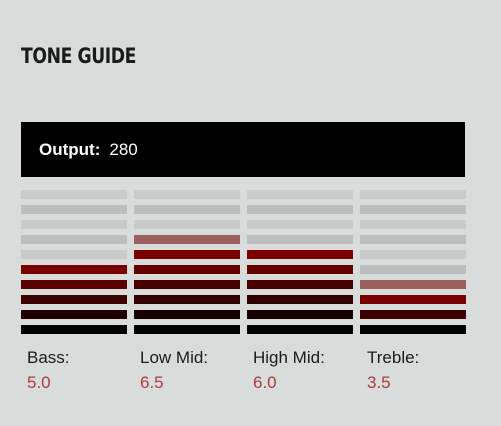 Image resolution: width=501 pixels, height=426 pixels. Describe the element at coordinates (243, 149) in the screenshot. I see `output-panel: Output: 280` at that location.